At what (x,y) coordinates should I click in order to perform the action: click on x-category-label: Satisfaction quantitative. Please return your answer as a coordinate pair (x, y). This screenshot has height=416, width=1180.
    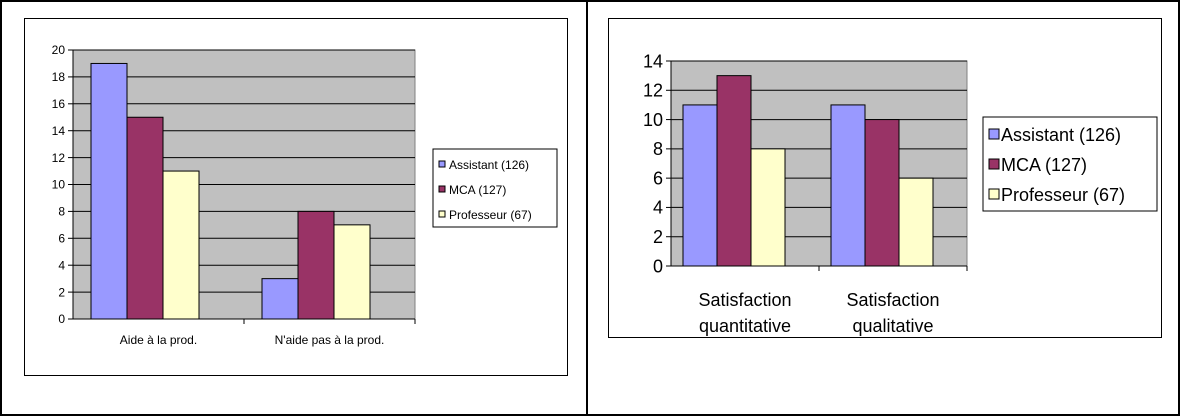
    Looking at the image, I should click on (744, 313).